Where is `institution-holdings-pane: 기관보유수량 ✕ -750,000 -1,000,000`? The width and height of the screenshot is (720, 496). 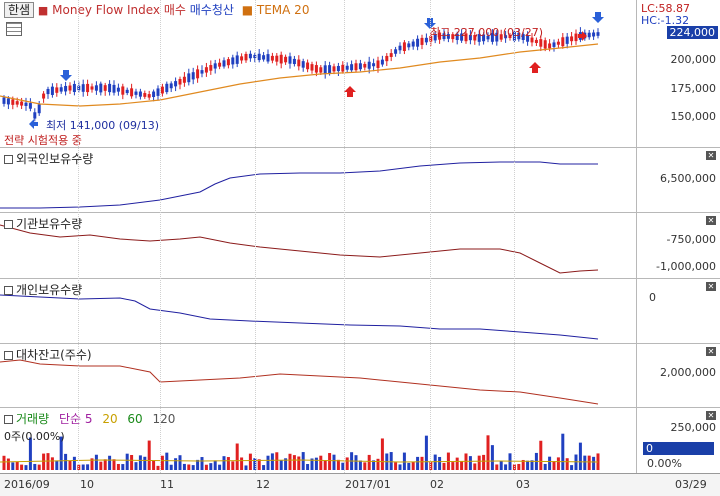
institution-holdings-pane: 기관보유수량 ✕ -750,000 -1,000,000 is located at coordinates (360, 246).